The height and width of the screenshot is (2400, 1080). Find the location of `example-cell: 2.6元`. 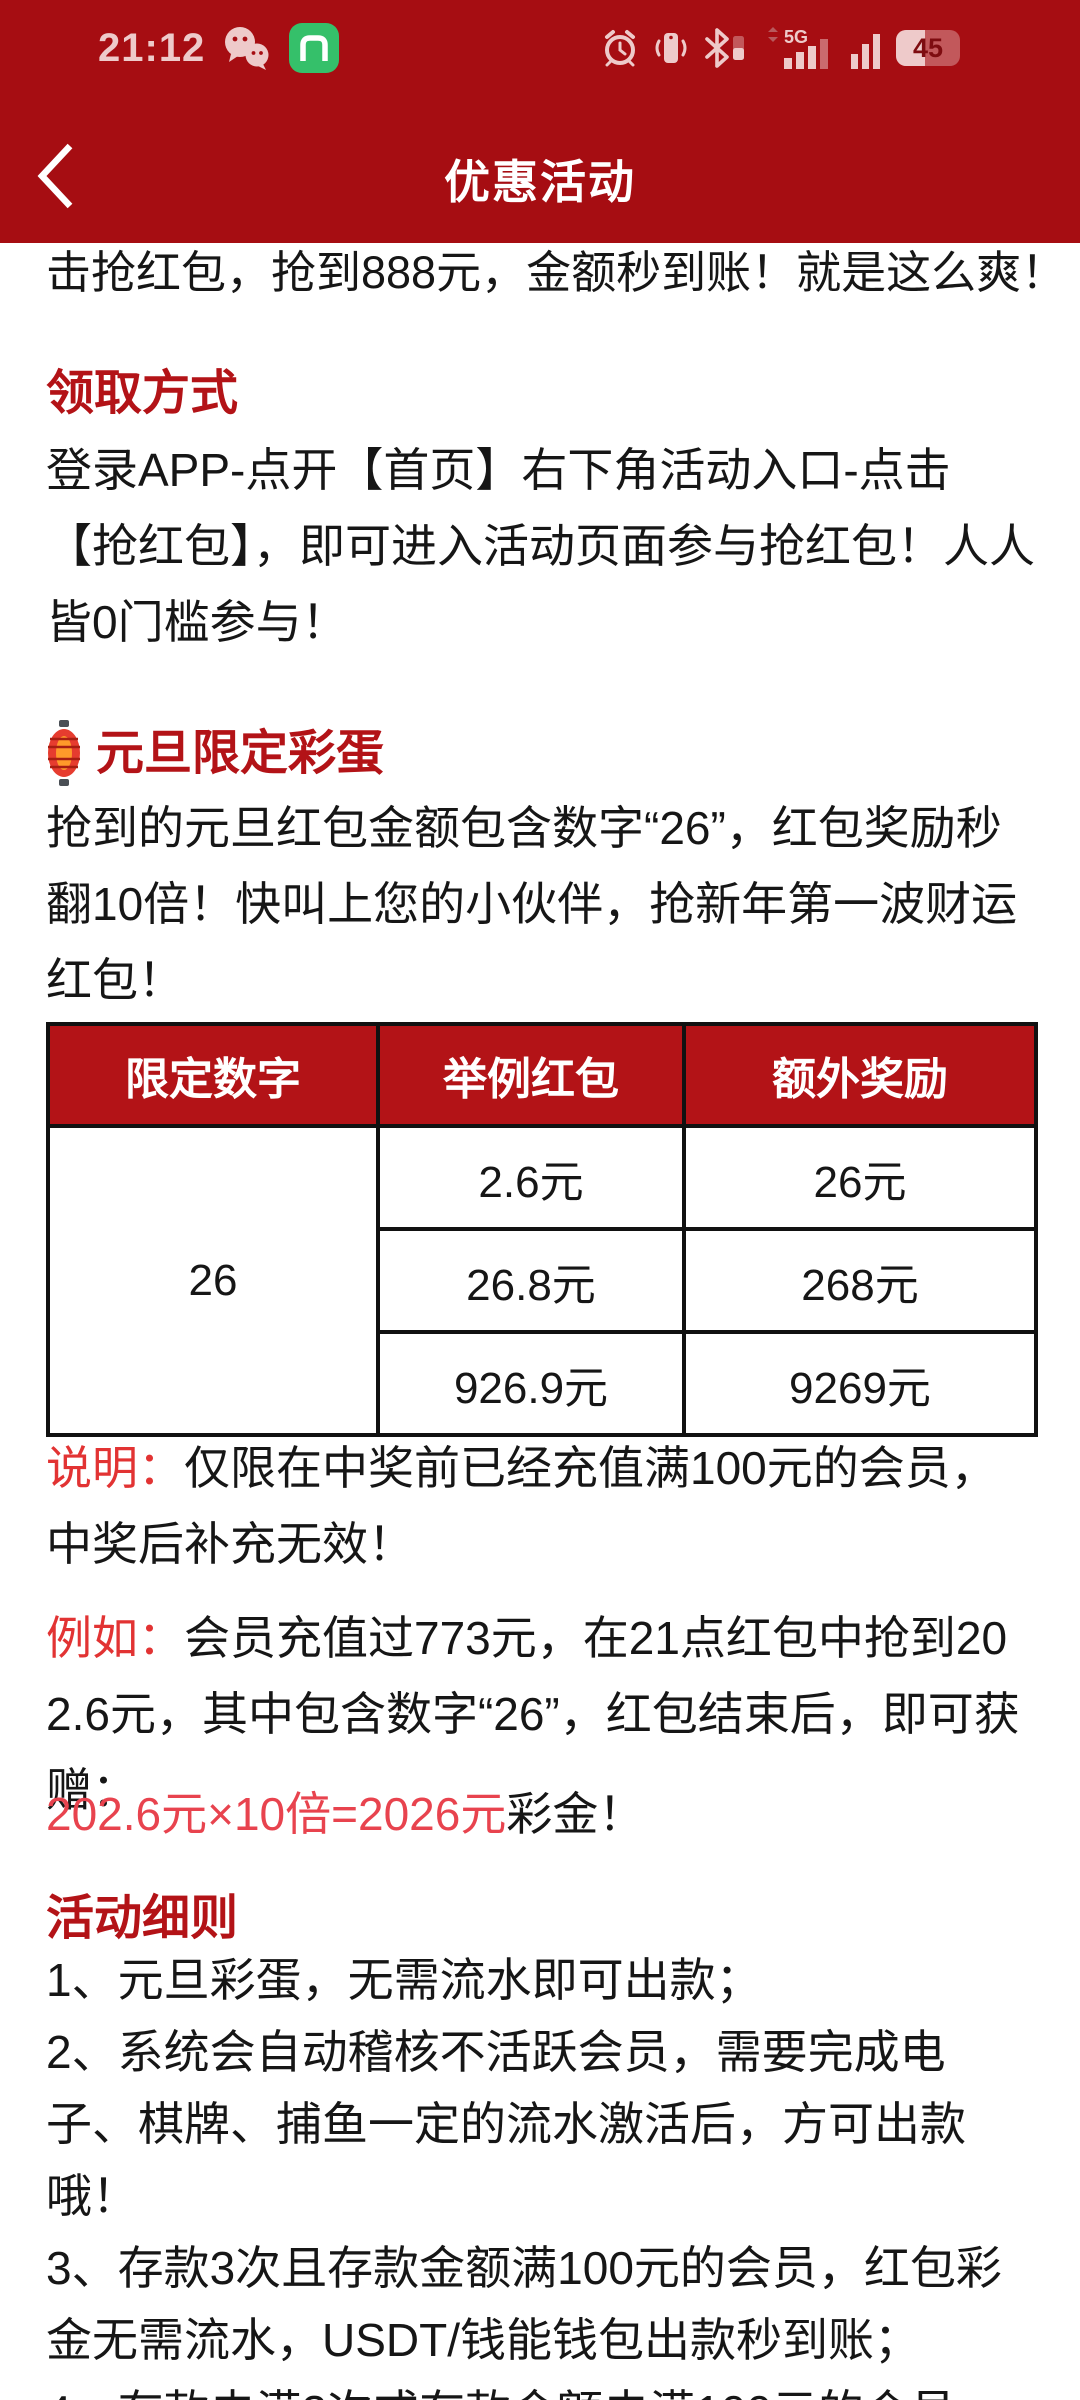

example-cell: 2.6元 is located at coordinates (531, 1177).